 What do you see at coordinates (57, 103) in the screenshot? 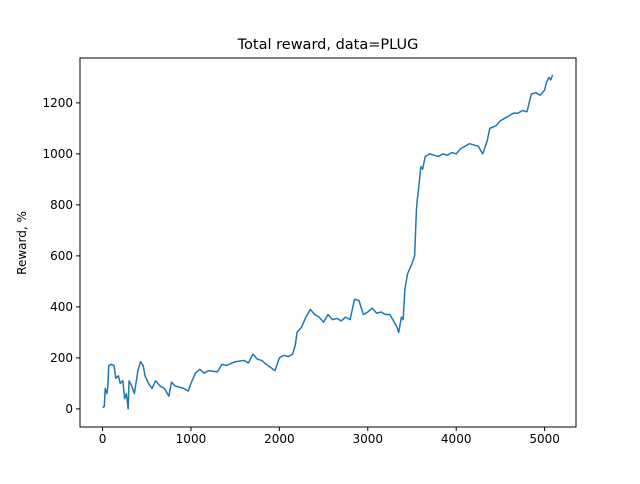
I see `y-tick-label: 1200` at bounding box center [57, 103].